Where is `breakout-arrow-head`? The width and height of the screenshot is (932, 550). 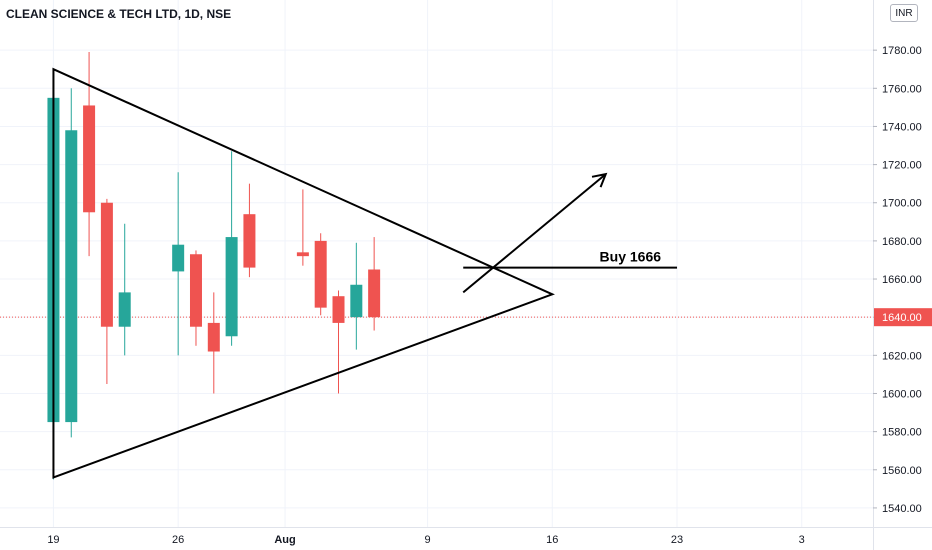
breakout-arrow-head is located at coordinates (599, 180).